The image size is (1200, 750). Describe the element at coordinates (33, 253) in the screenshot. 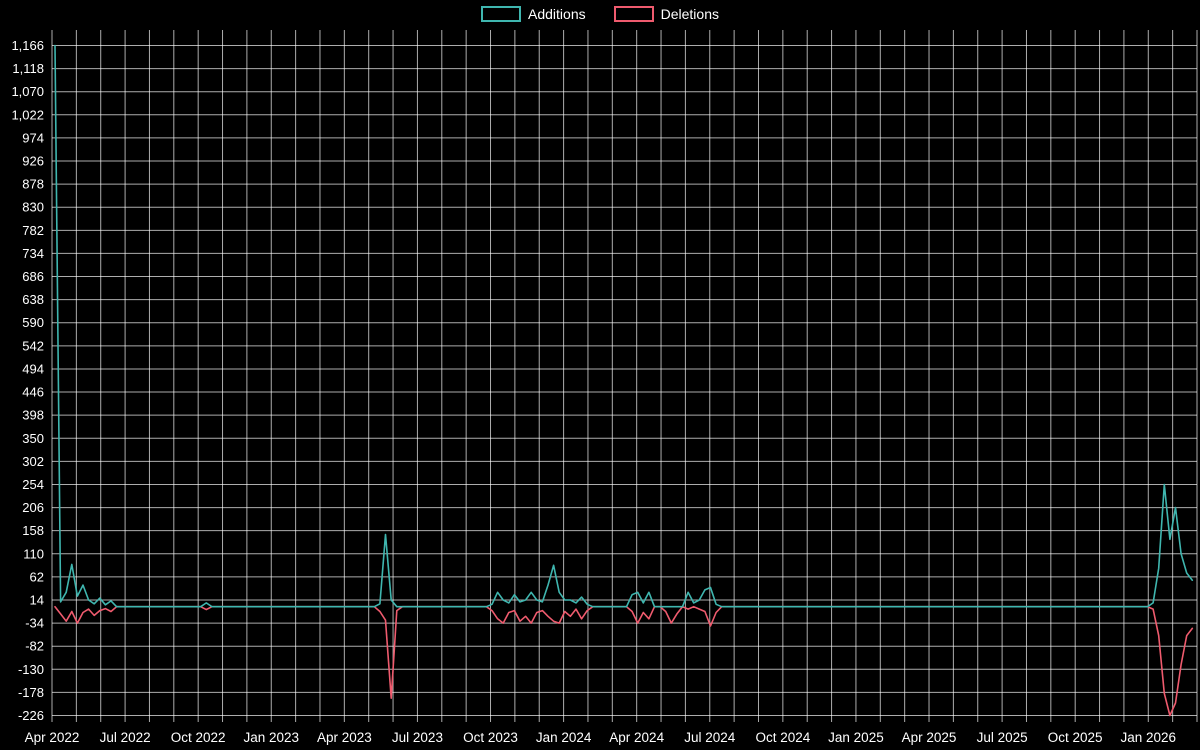

I see `svg-text: 734` at that location.